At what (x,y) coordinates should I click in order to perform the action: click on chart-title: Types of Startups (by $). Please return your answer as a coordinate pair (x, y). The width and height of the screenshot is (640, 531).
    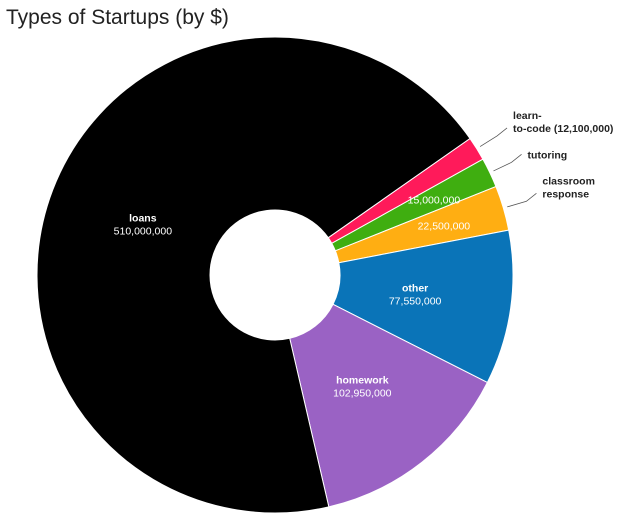
    Looking at the image, I should click on (117, 17).